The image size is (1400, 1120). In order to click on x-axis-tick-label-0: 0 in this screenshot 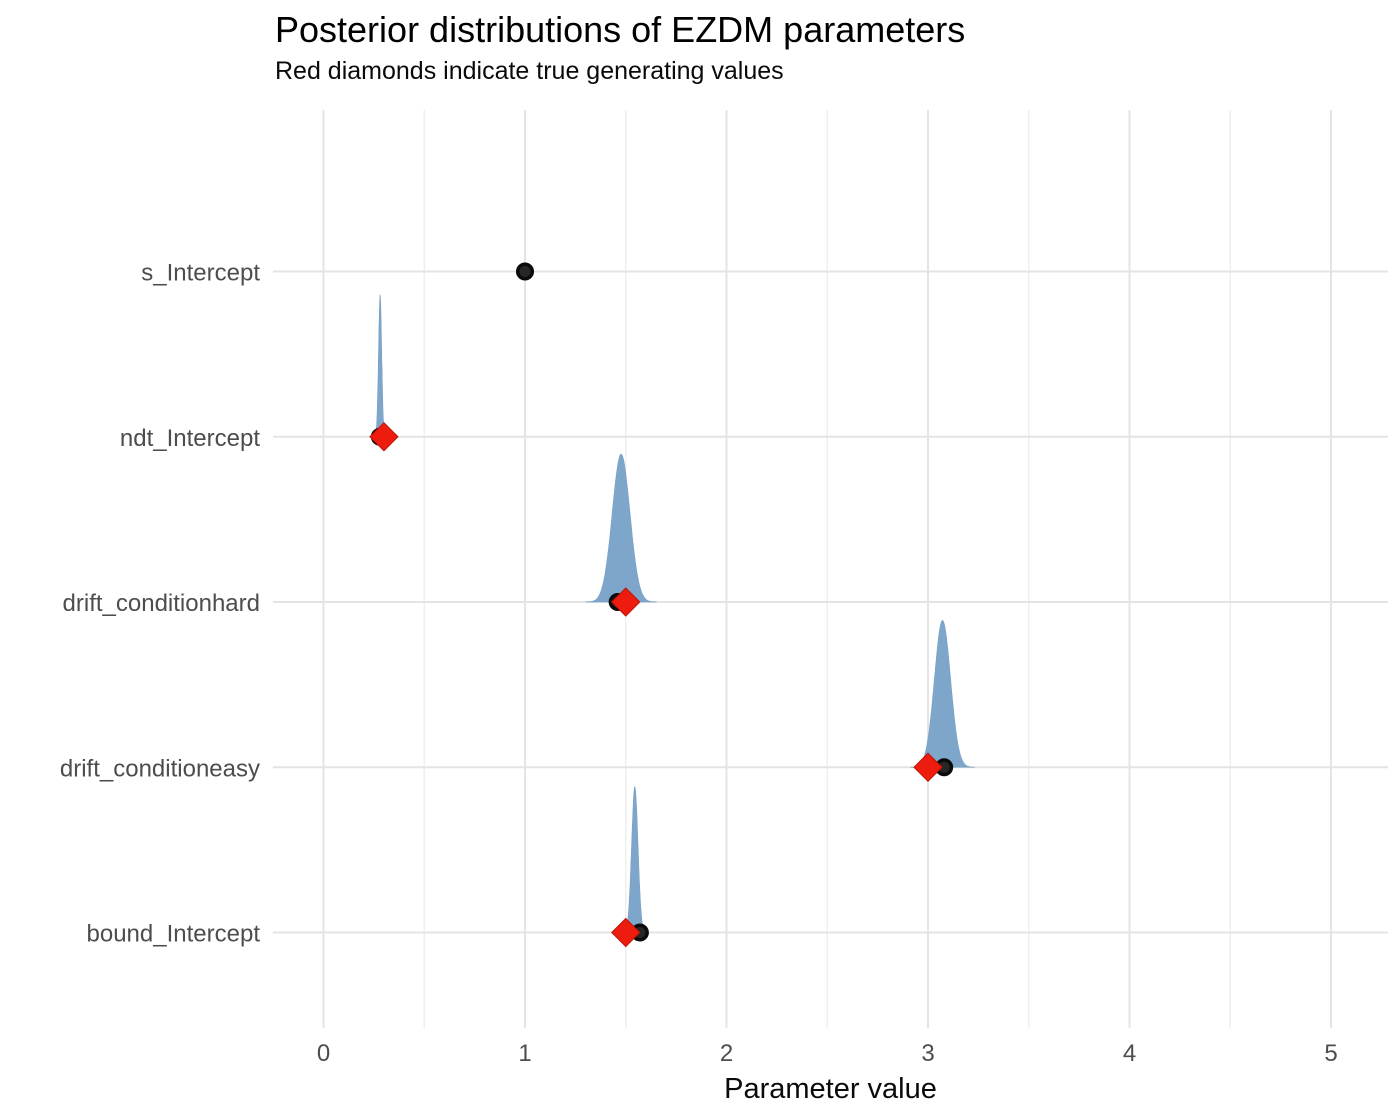, I will do `click(323, 1053)`.